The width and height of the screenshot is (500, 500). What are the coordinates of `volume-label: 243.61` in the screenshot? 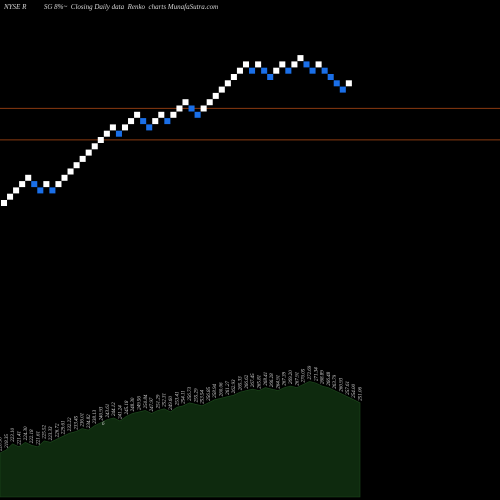 It's located at (108, 411).